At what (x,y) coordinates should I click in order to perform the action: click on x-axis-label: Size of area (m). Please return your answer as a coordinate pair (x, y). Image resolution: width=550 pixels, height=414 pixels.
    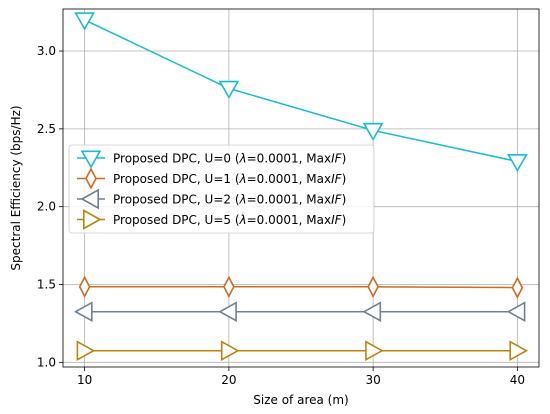
    Looking at the image, I should click on (300, 400).